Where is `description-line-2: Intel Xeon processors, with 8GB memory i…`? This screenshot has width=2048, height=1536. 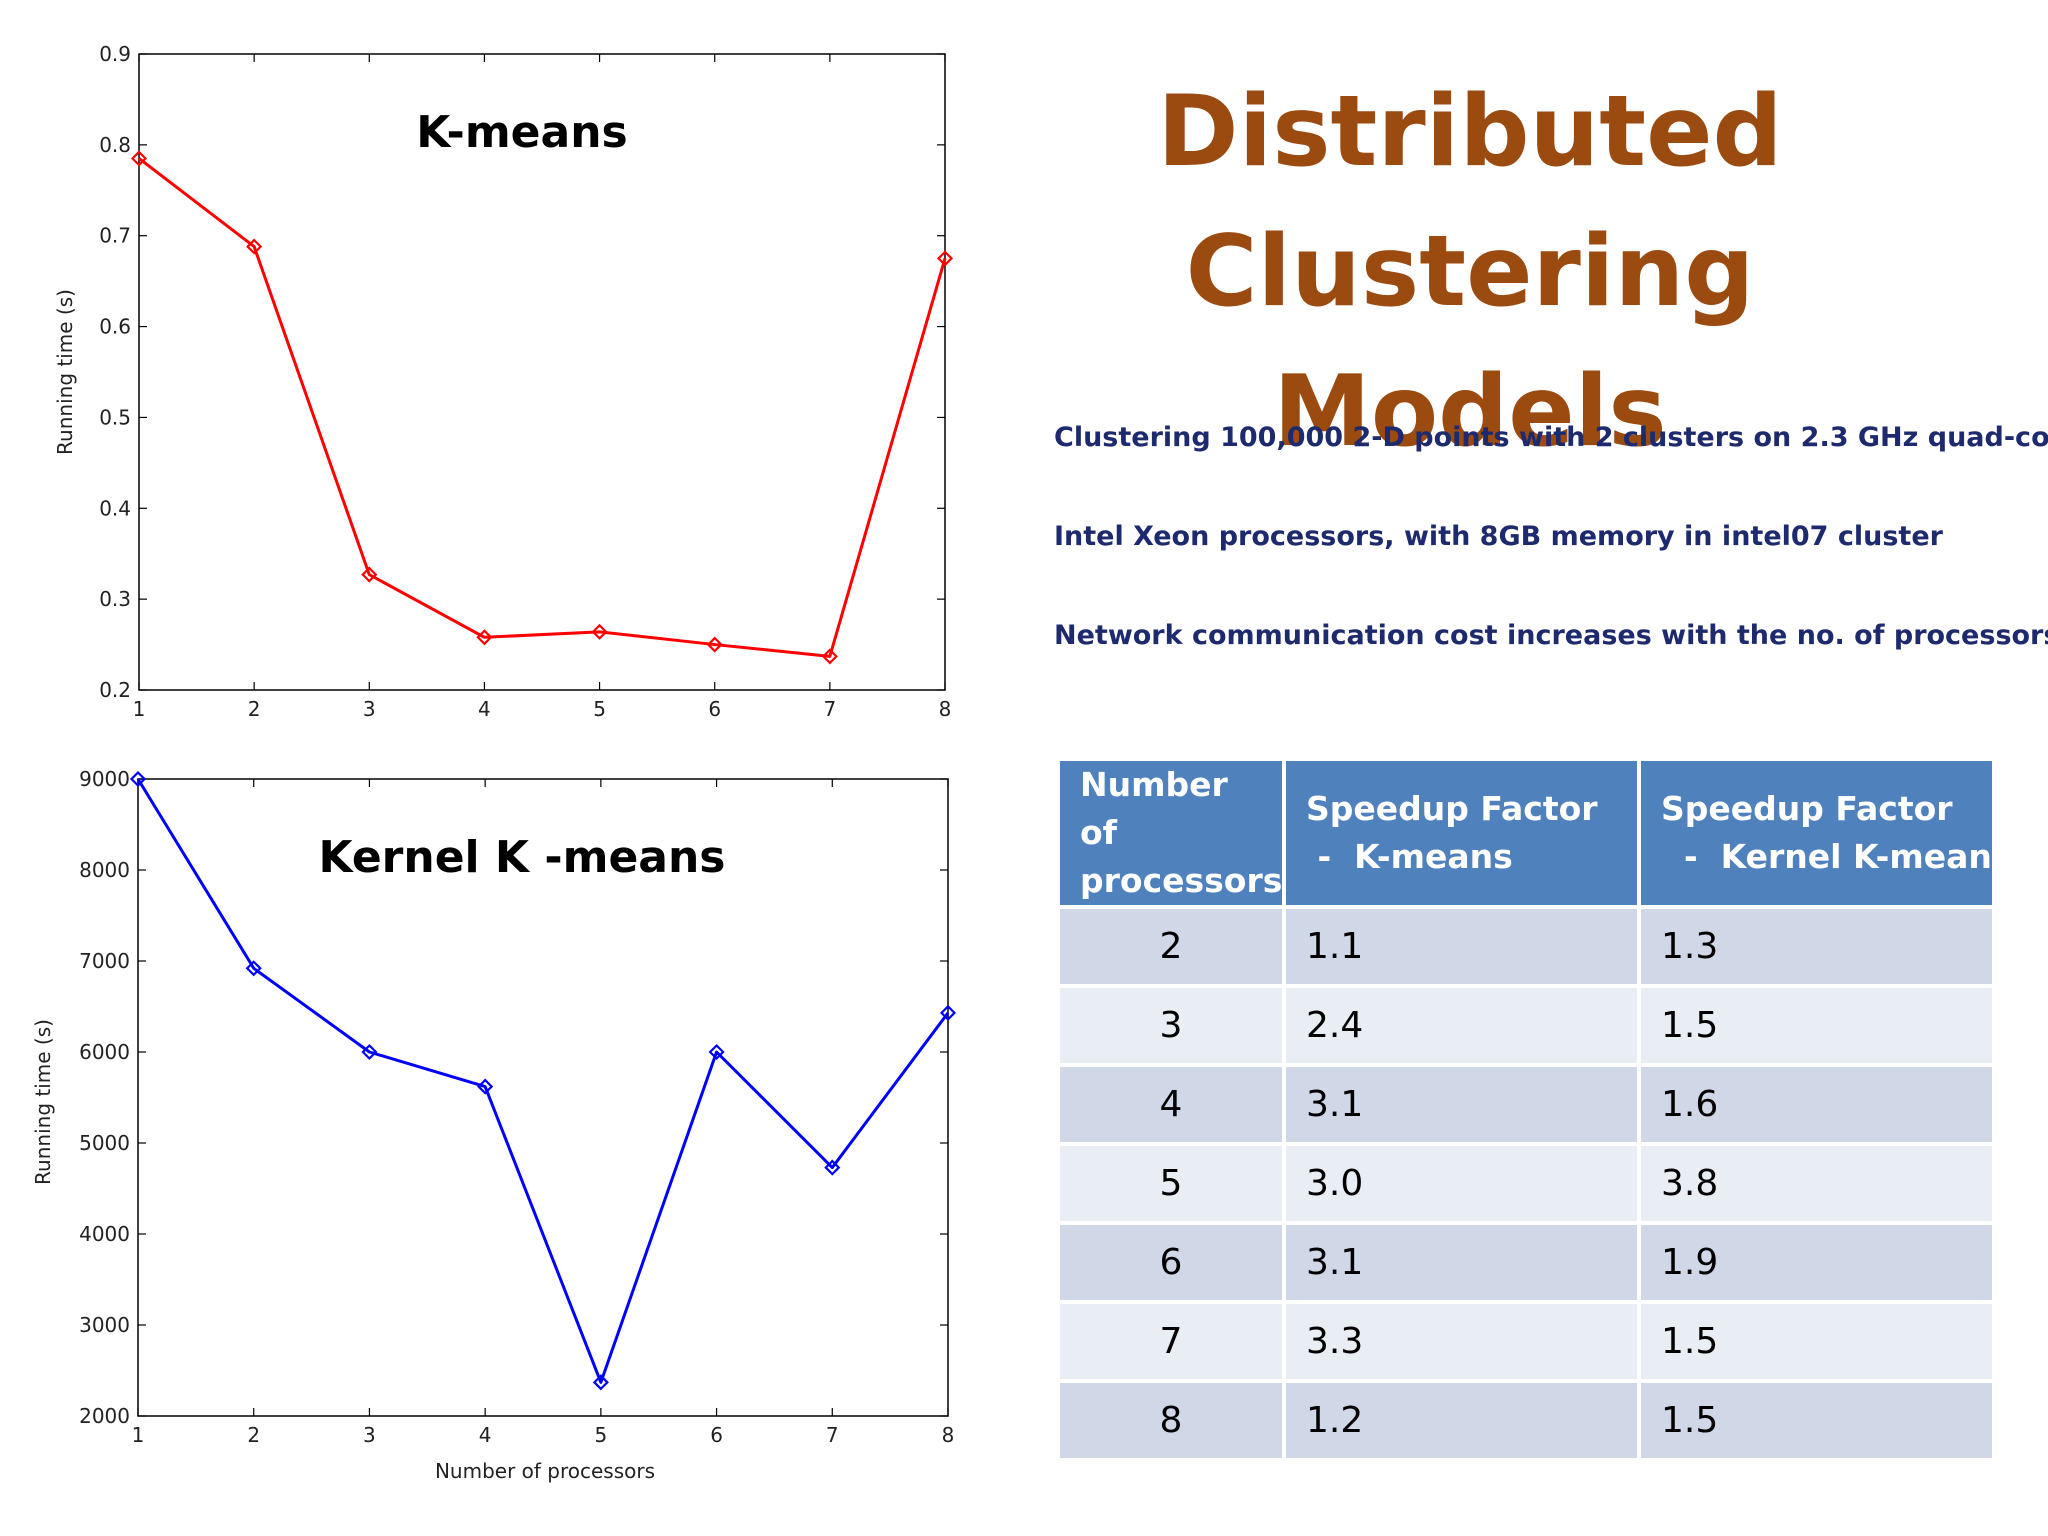
description-line-2: Intel Xeon processors, with 8GB memory i… is located at coordinates (1498, 536).